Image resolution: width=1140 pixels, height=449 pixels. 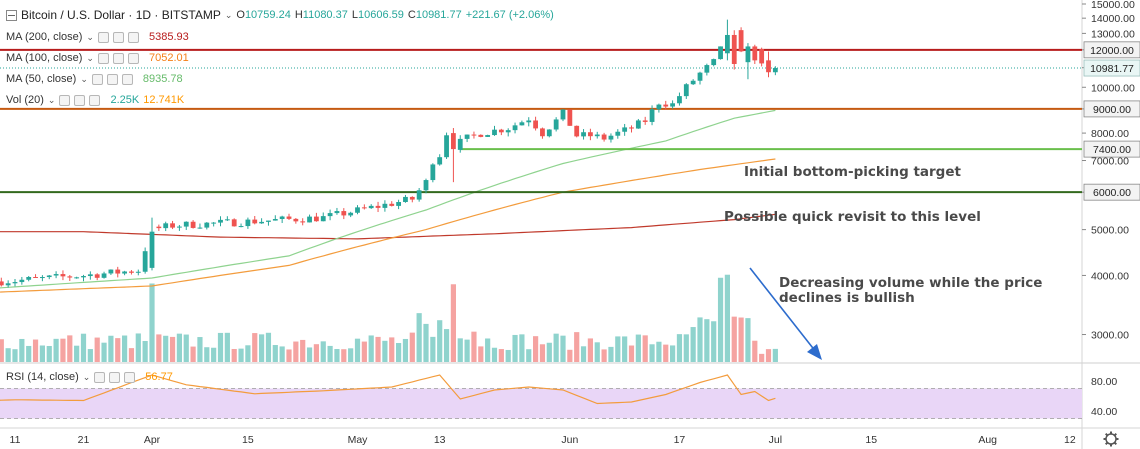 I want to click on trend-arrow, so click(x=783, y=310).